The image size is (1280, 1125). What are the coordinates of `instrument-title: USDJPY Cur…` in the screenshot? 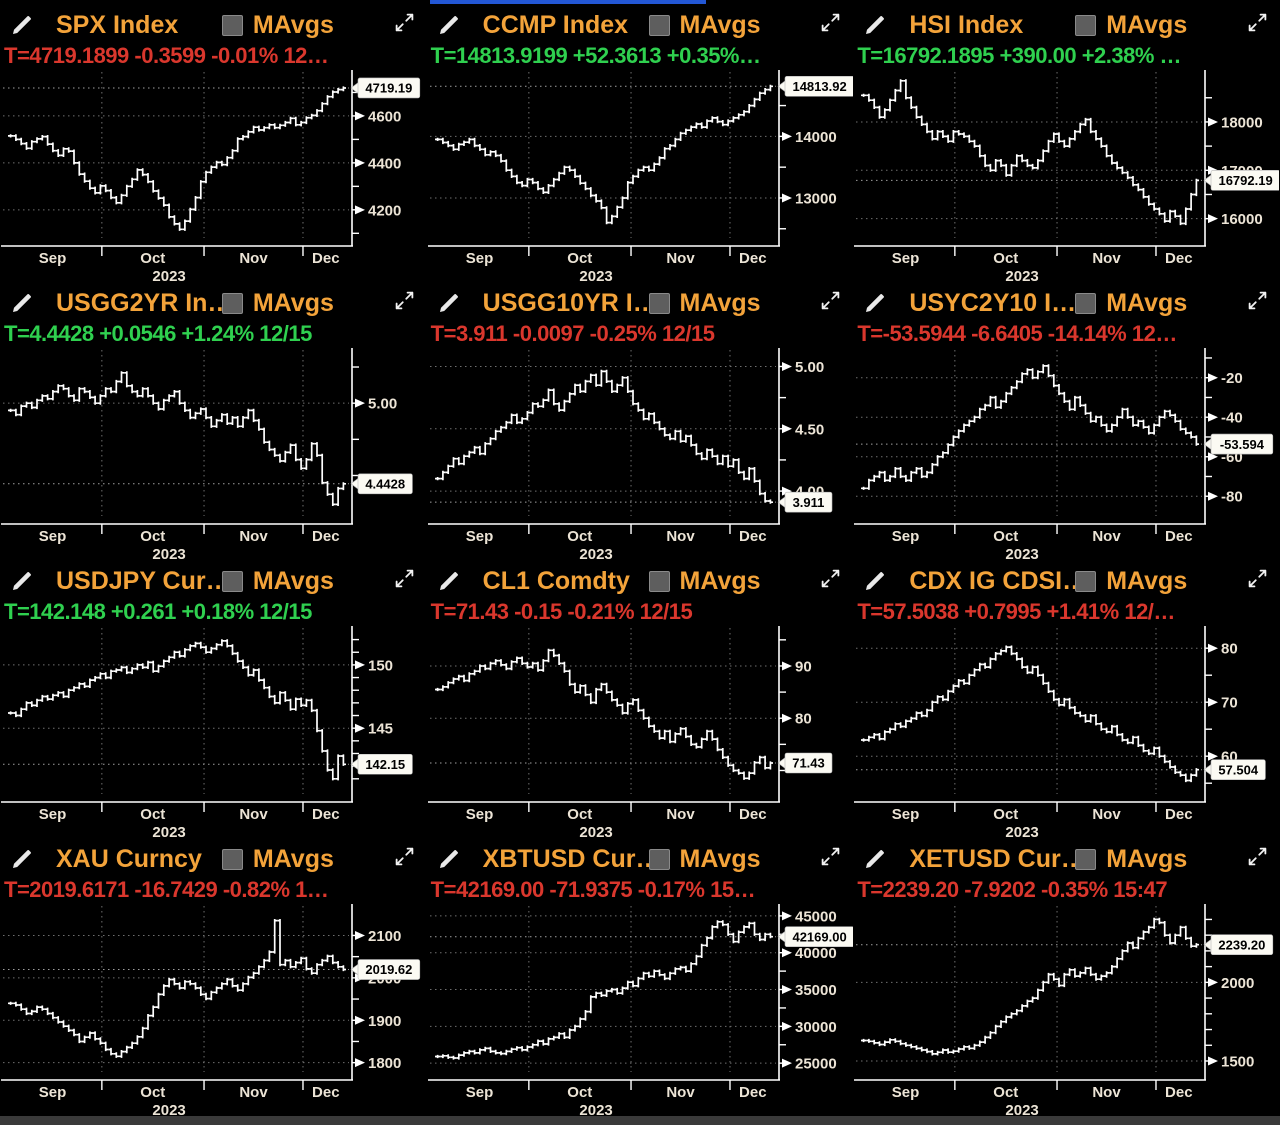 It's located at (143, 580).